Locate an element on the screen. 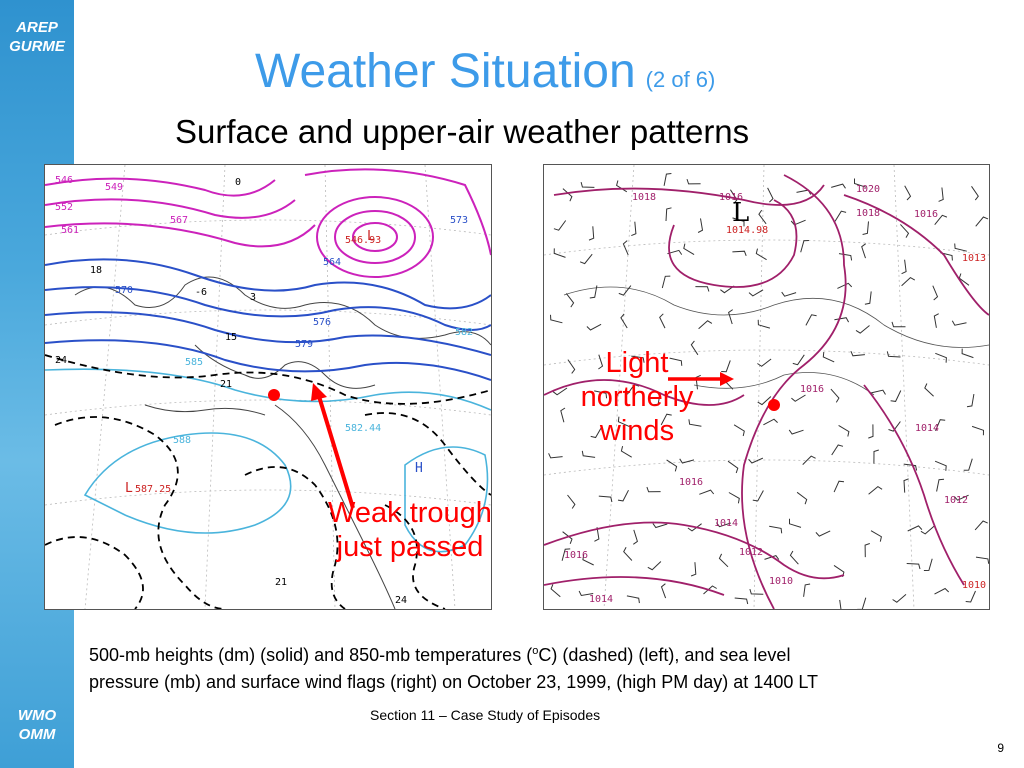 The width and height of the screenshot is (1024, 768). height-label: 576 is located at coordinates (322, 322).